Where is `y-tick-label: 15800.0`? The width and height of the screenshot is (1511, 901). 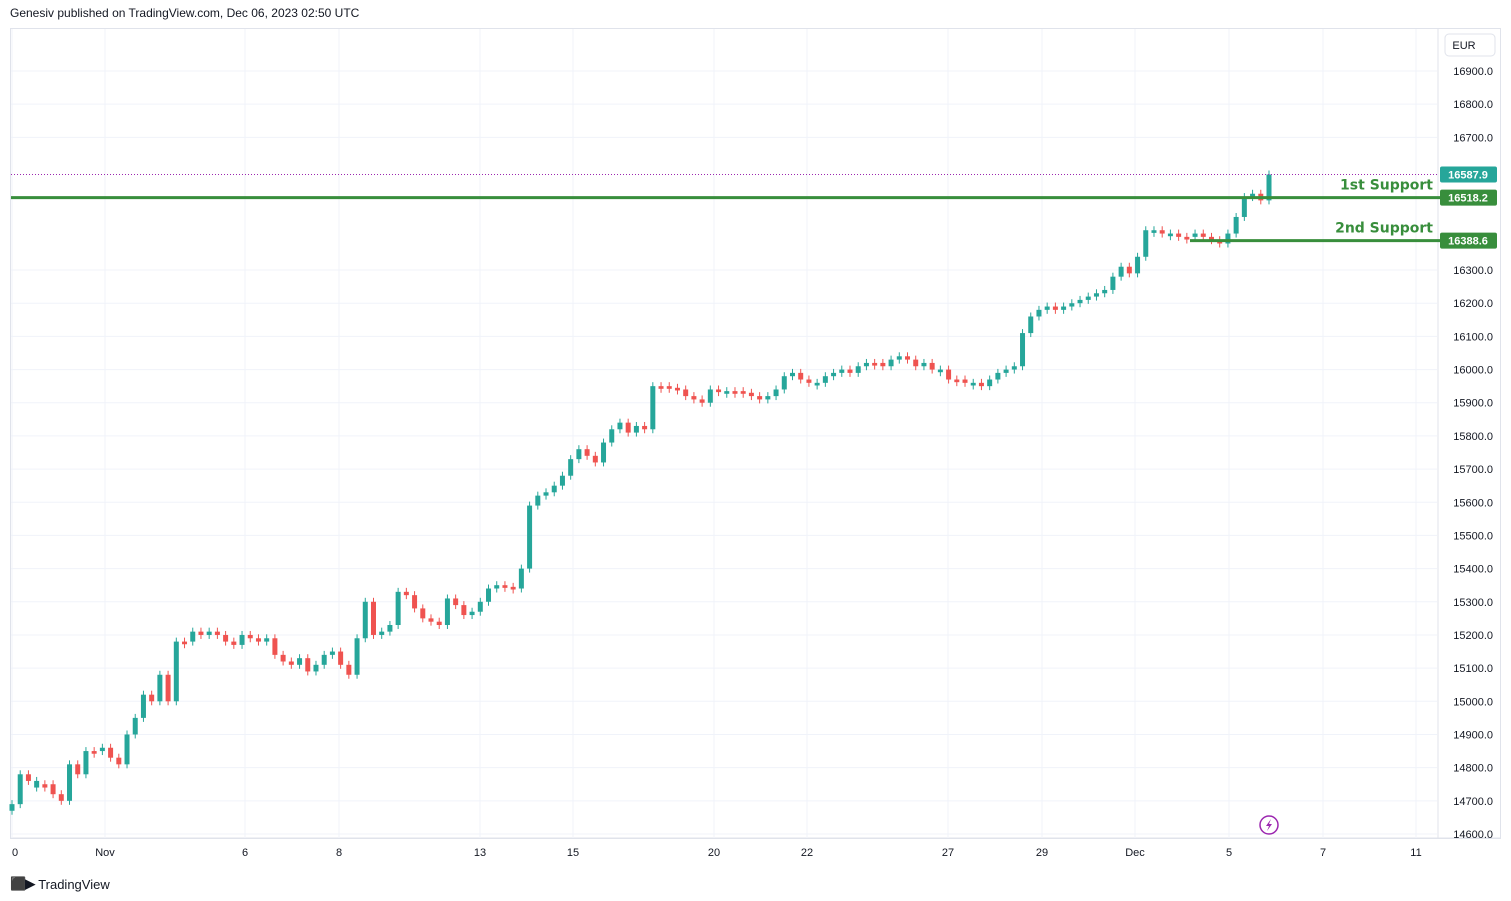
y-tick-label: 15800.0 is located at coordinates (1473, 437).